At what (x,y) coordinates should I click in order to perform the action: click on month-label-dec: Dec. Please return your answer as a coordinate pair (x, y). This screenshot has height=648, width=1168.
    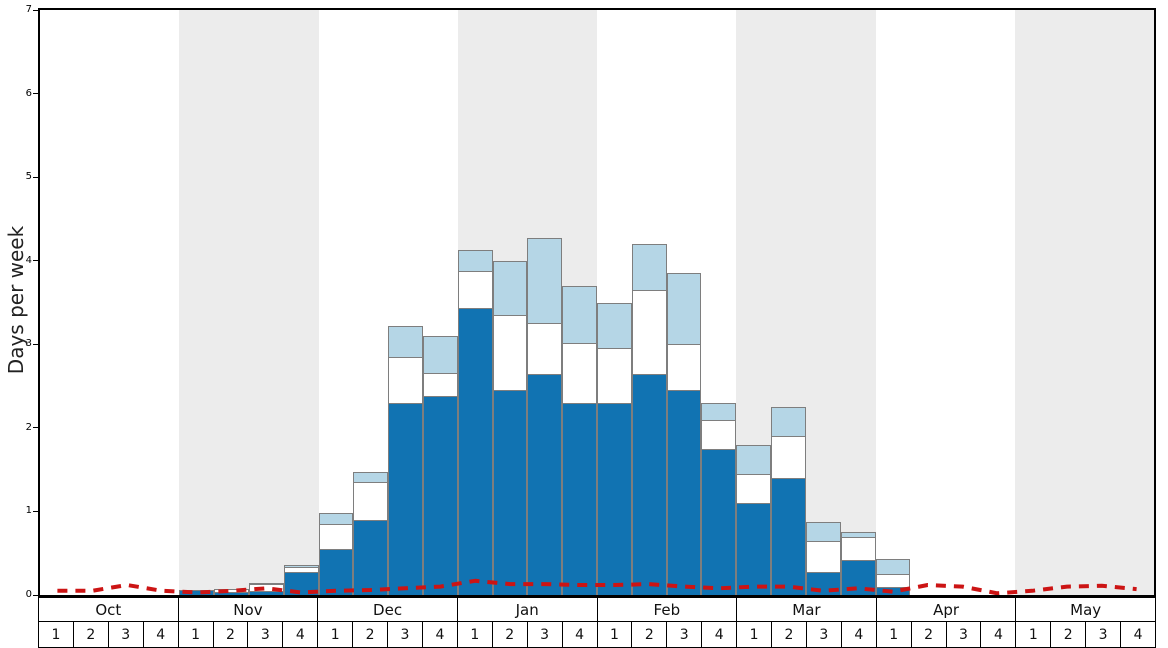
    Looking at the image, I should click on (388, 609).